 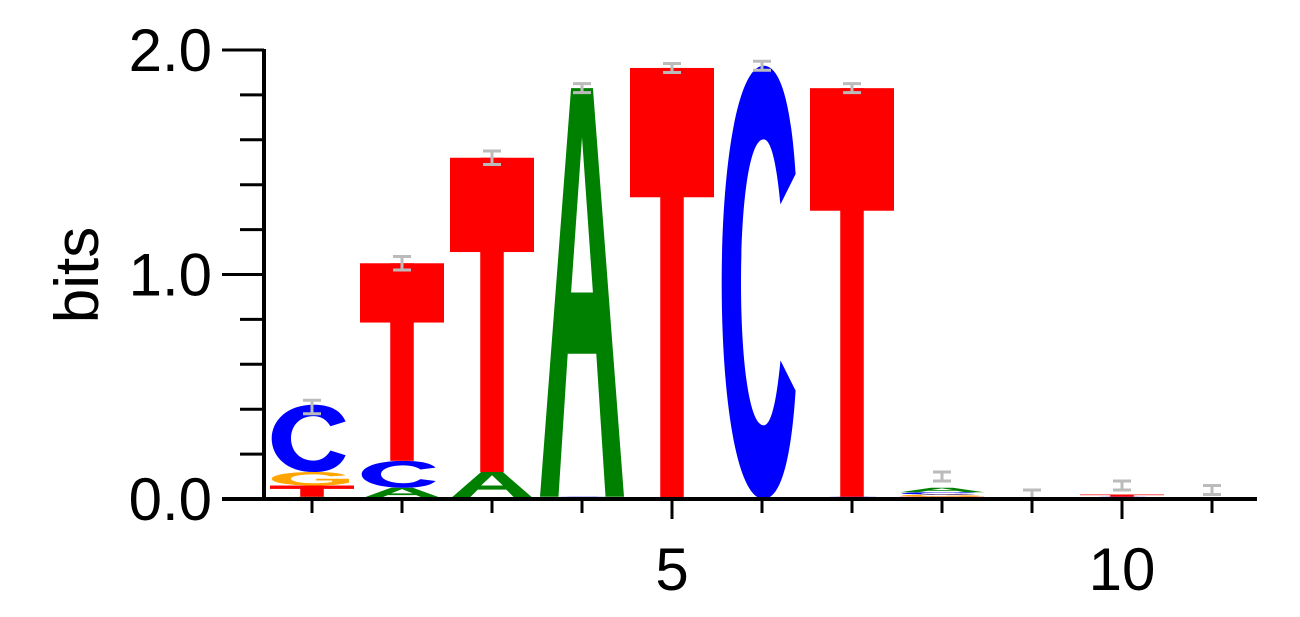 I want to click on x-tick-label: 5, so click(x=671, y=569).